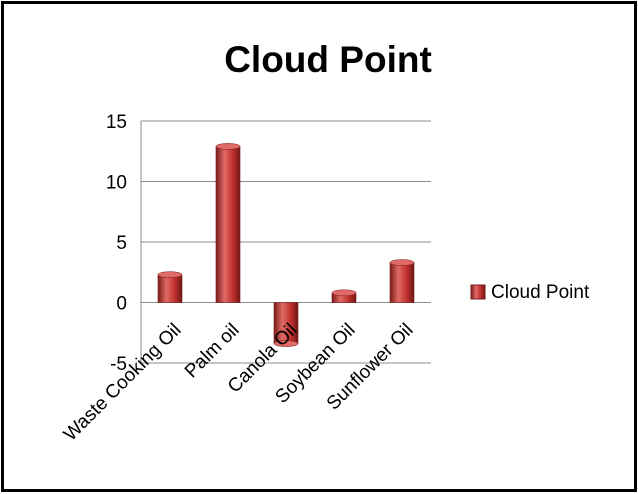 The width and height of the screenshot is (638, 494). What do you see at coordinates (123, 383) in the screenshot?
I see `x-category-label: Waste Cooking Oil` at bounding box center [123, 383].